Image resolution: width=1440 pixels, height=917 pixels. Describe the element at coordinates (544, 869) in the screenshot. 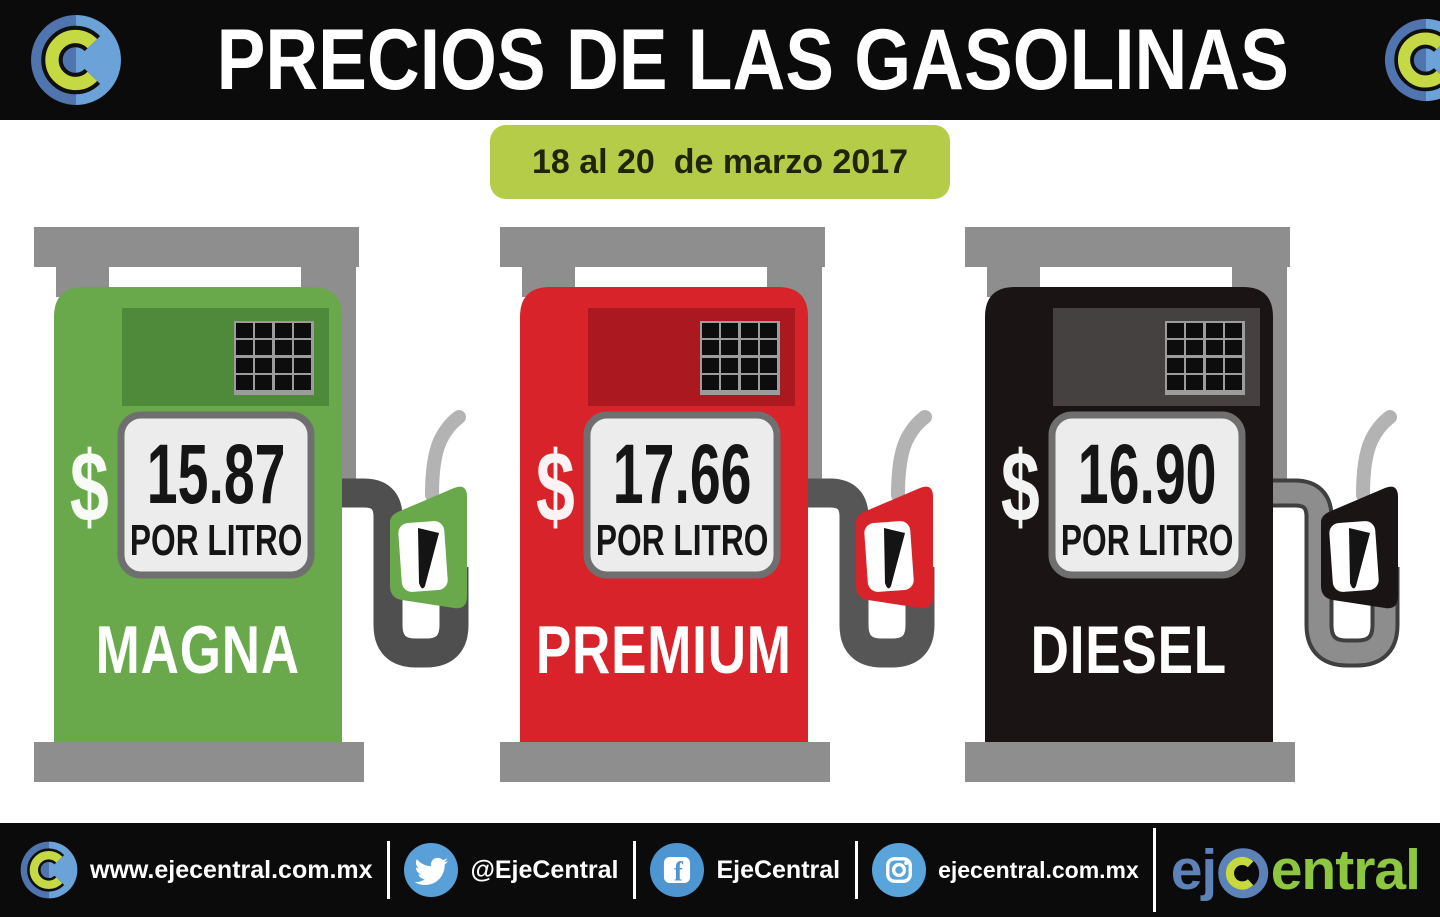

I see `twitter-handle: @EjeCentral` at that location.